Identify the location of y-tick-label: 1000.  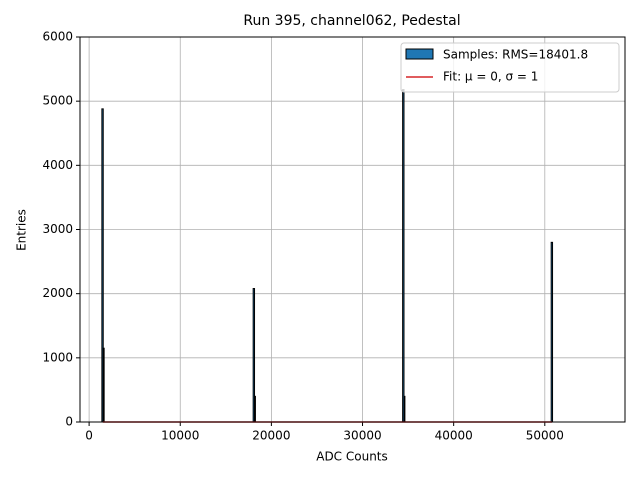
(57, 357).